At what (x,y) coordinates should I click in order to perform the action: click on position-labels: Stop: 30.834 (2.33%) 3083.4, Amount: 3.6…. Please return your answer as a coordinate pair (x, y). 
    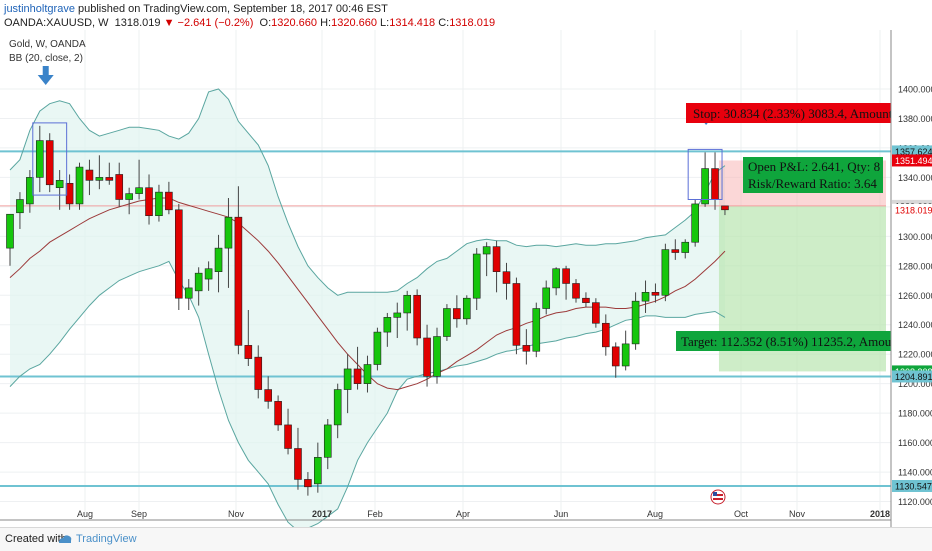
    Looking at the image, I should click on (796, 227).